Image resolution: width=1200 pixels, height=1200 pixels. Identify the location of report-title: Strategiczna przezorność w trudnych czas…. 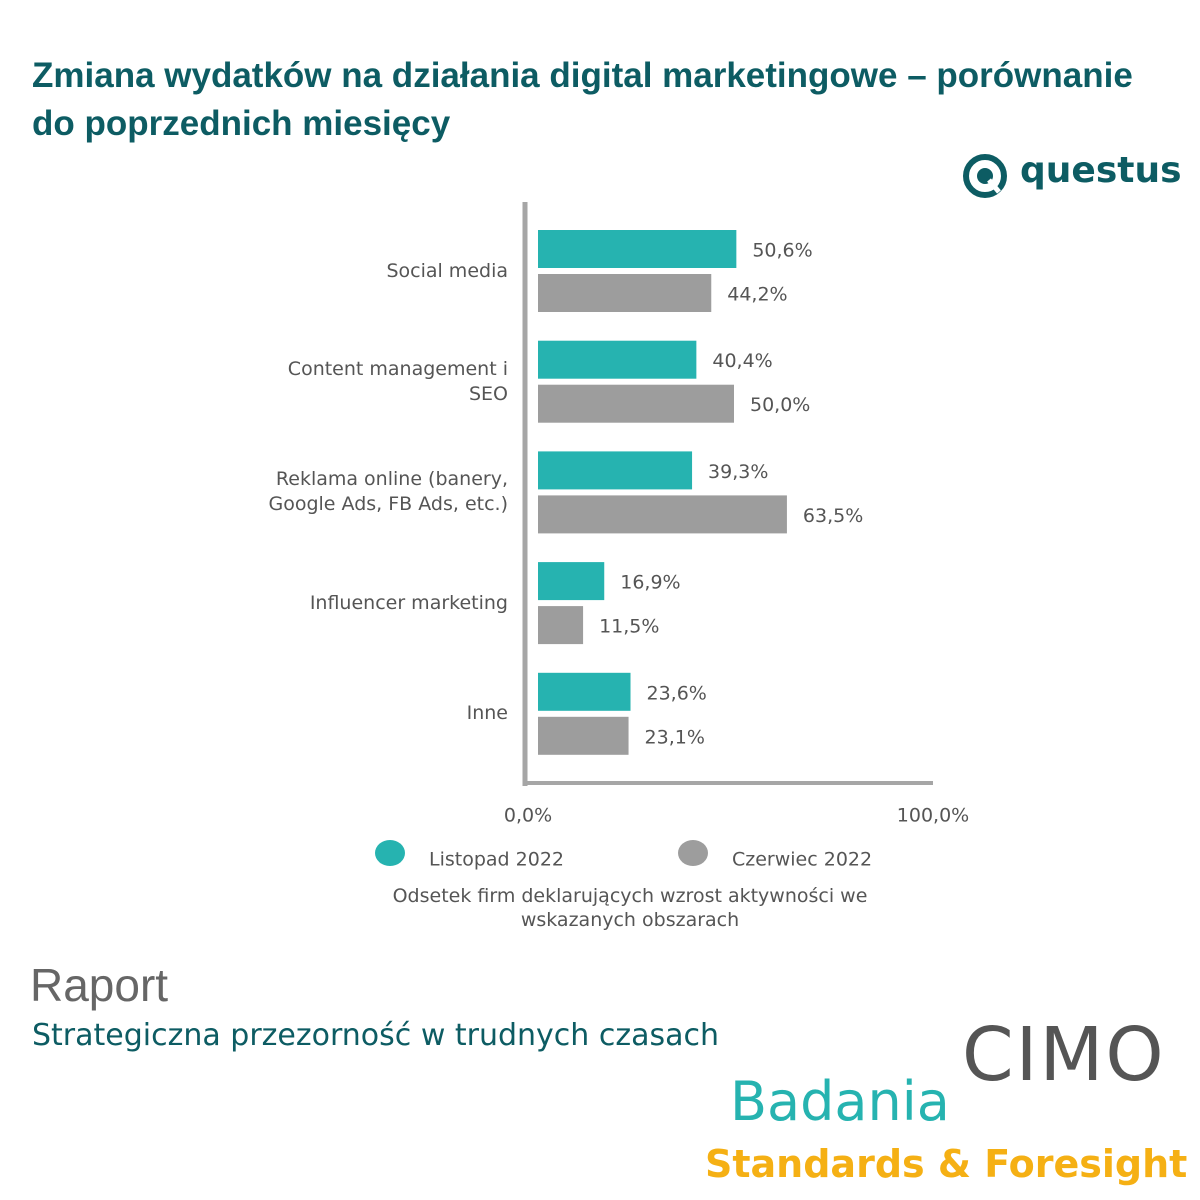
(375, 1035).